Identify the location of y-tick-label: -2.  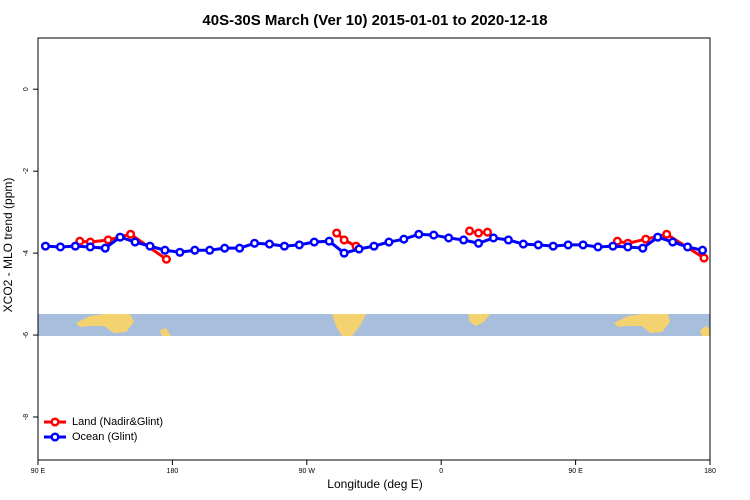
(26, 171).